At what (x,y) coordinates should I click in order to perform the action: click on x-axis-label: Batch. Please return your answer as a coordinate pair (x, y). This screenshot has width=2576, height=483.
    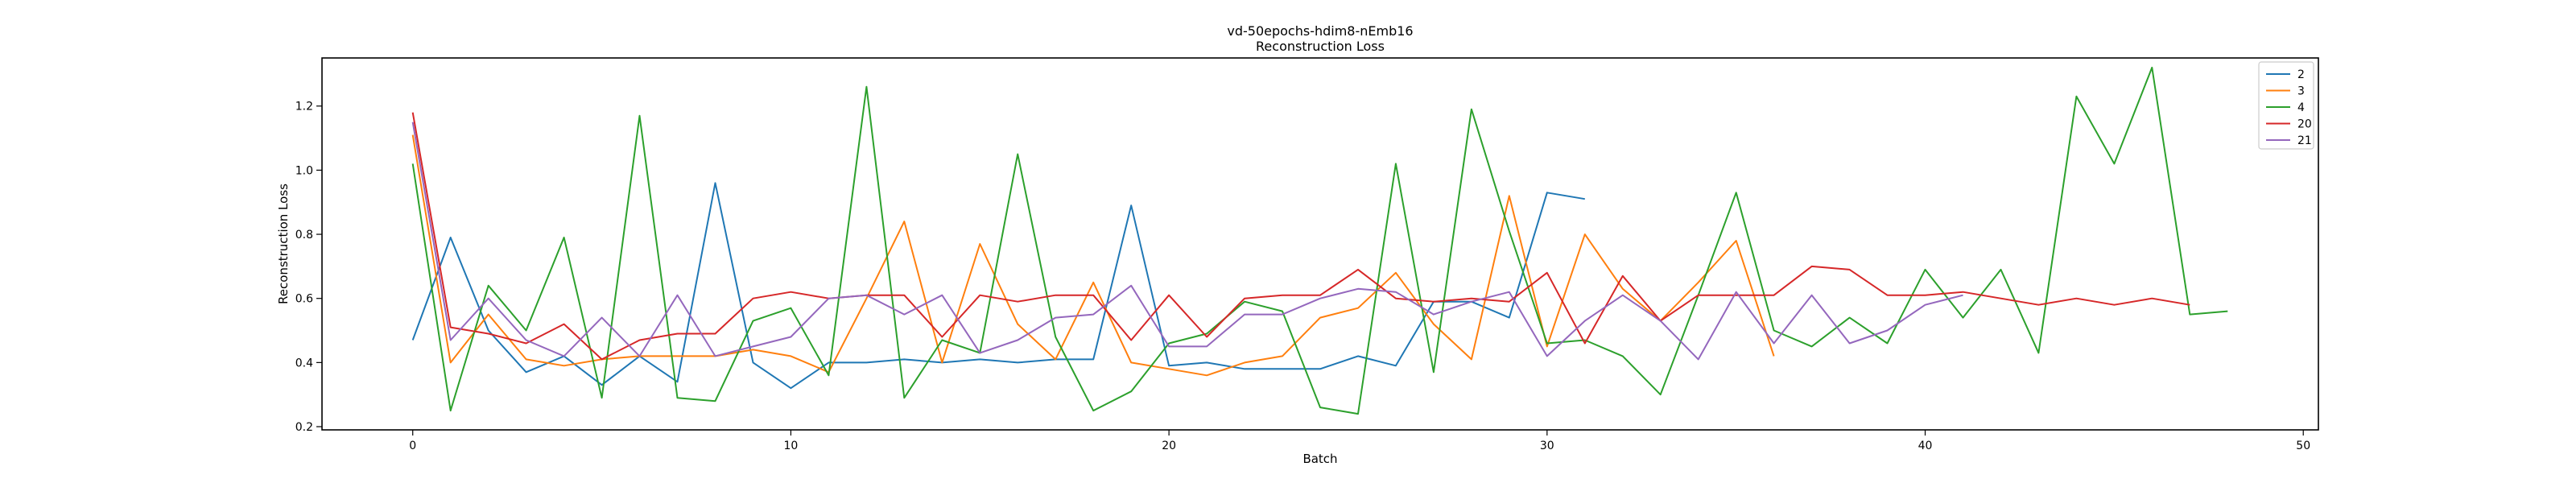
    Looking at the image, I should click on (1319, 459).